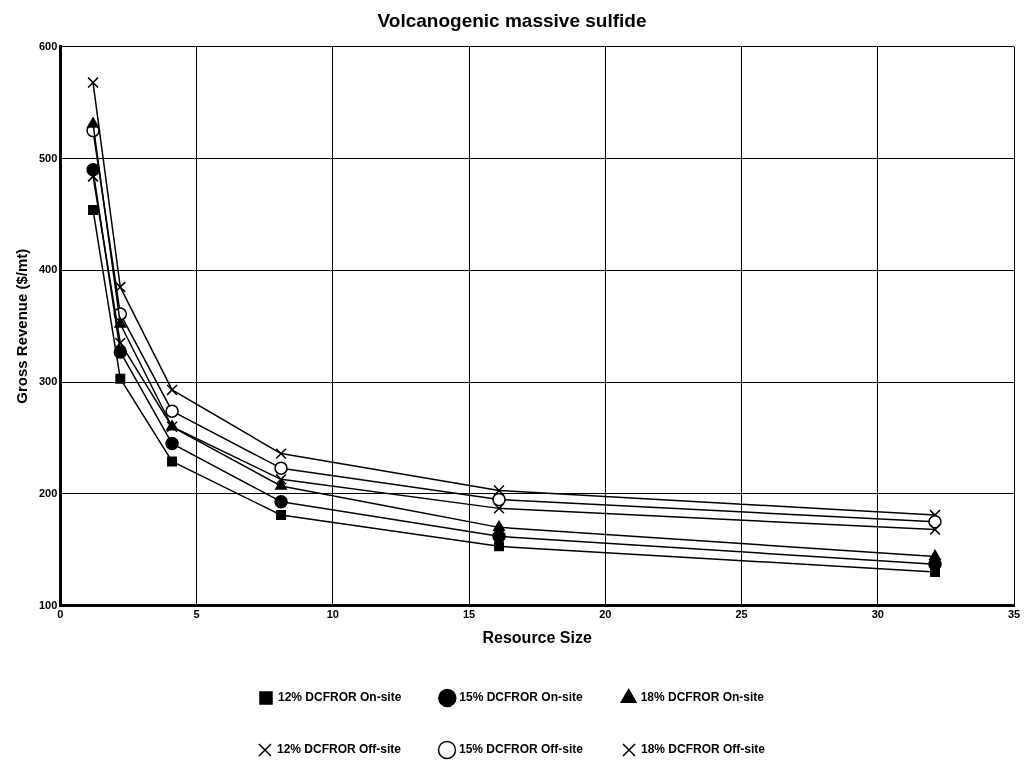 This screenshot has height=776, width=1034. What do you see at coordinates (1014, 614) in the screenshot?
I see `x-tick-label: 35` at bounding box center [1014, 614].